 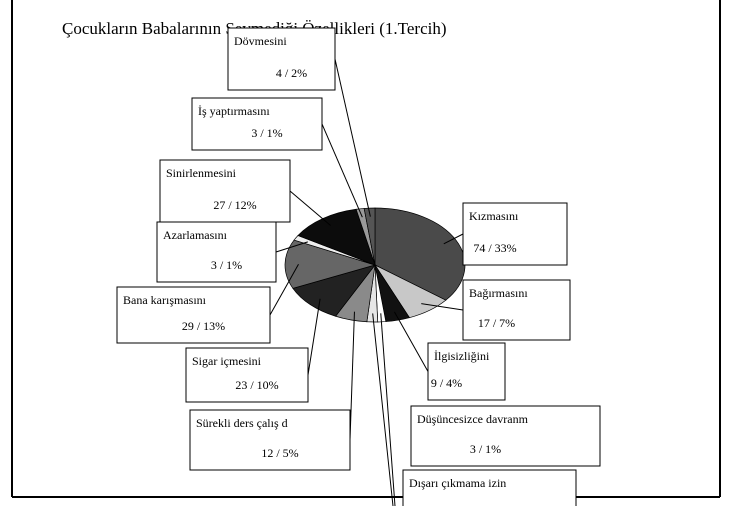 I want to click on category-label: Sigar içmesini, so click(x=227, y=361).